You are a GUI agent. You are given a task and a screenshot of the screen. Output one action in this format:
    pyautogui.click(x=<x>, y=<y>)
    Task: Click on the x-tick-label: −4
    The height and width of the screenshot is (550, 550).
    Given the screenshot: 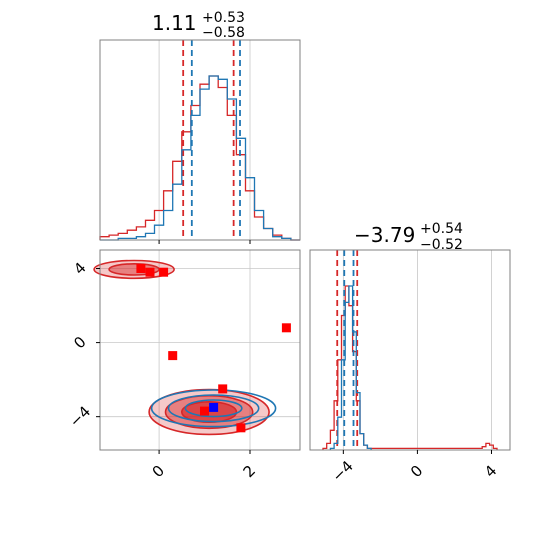 What is the action you would take?
    pyautogui.click(x=342, y=471)
    